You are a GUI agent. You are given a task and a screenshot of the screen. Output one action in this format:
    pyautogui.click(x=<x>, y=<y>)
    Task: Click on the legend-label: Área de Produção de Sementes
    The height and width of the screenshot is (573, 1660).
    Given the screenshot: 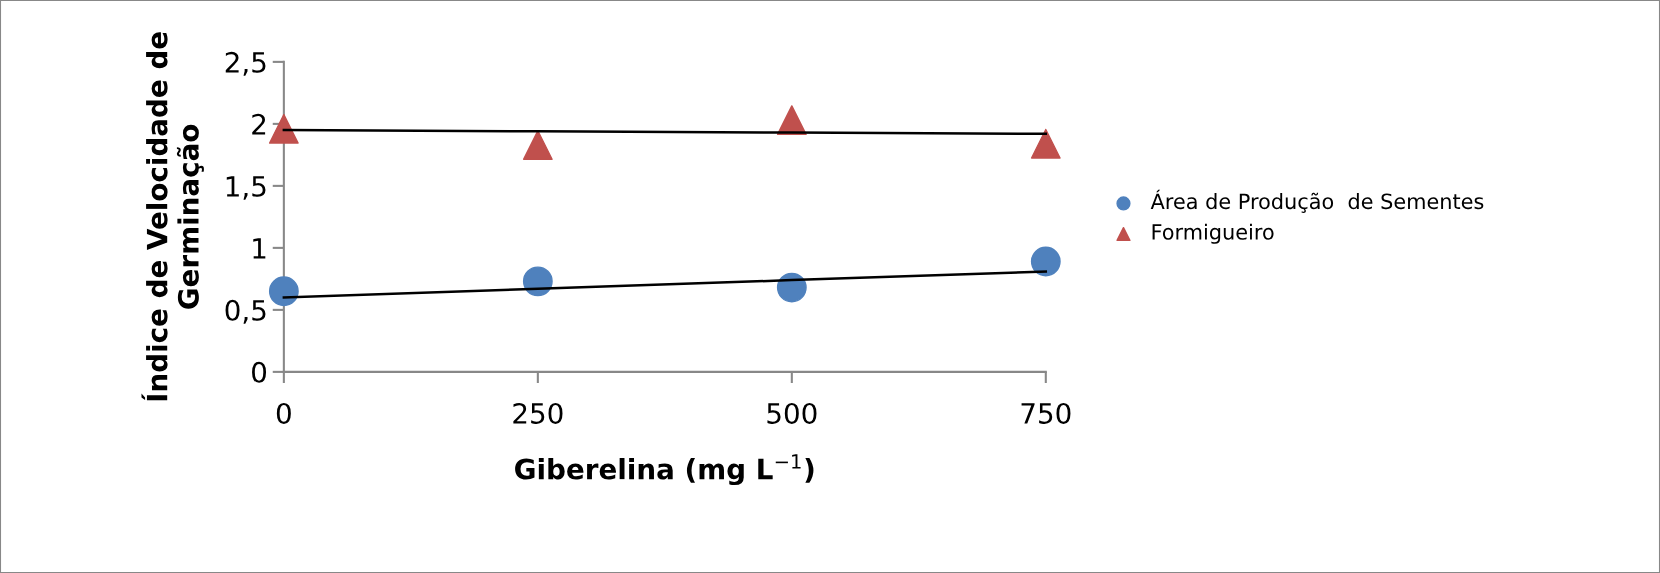 What is the action you would take?
    pyautogui.click(x=1317, y=201)
    